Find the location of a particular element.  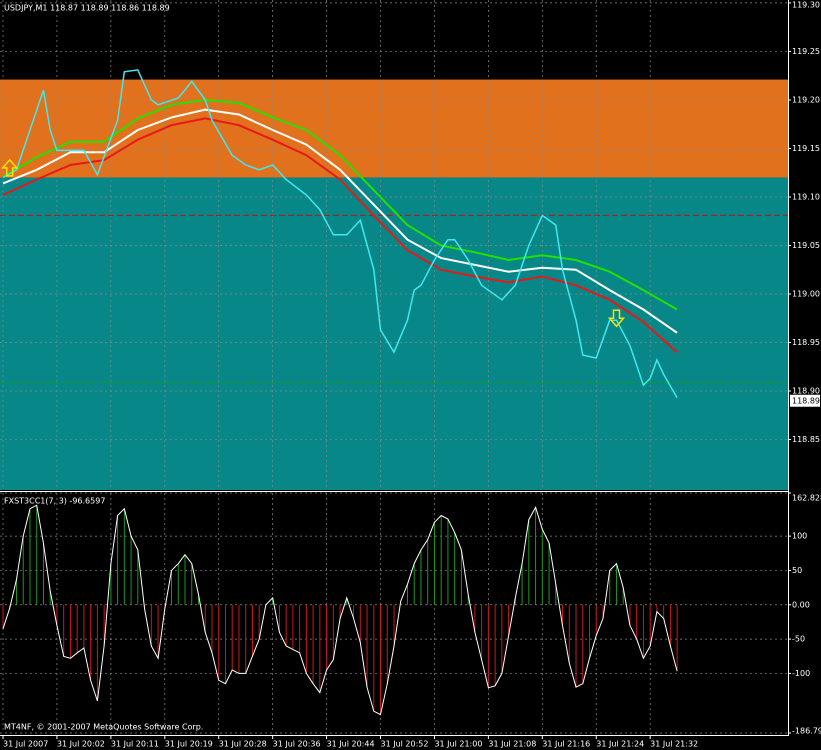

y-tick-label: -186.796 is located at coordinates (806, 731).